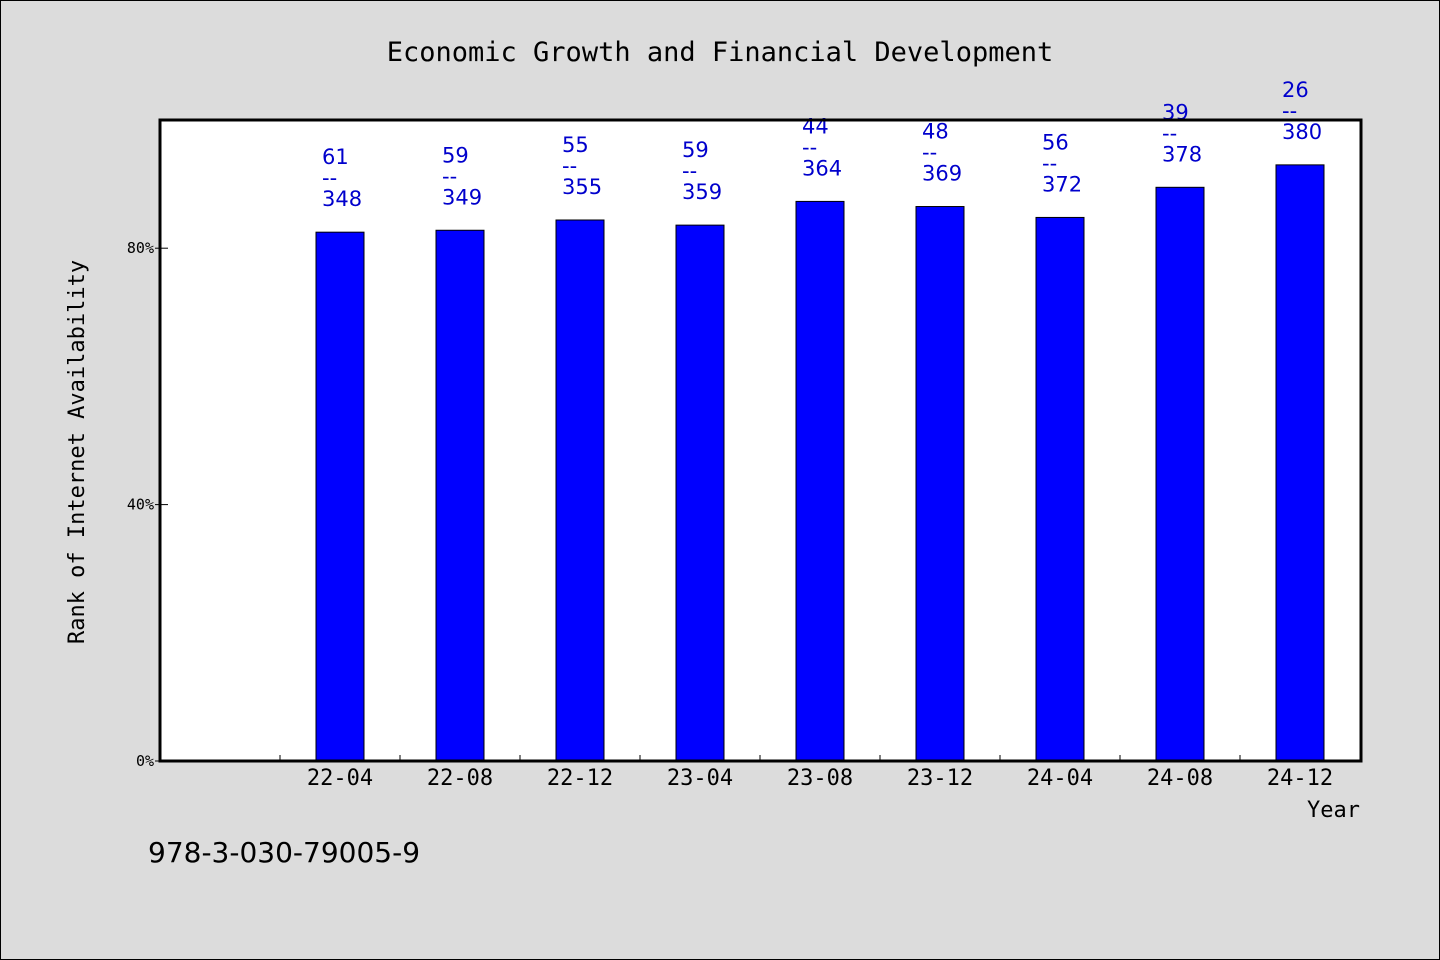  I want to click on x-tick-label: 24-04, so click(1060, 778).